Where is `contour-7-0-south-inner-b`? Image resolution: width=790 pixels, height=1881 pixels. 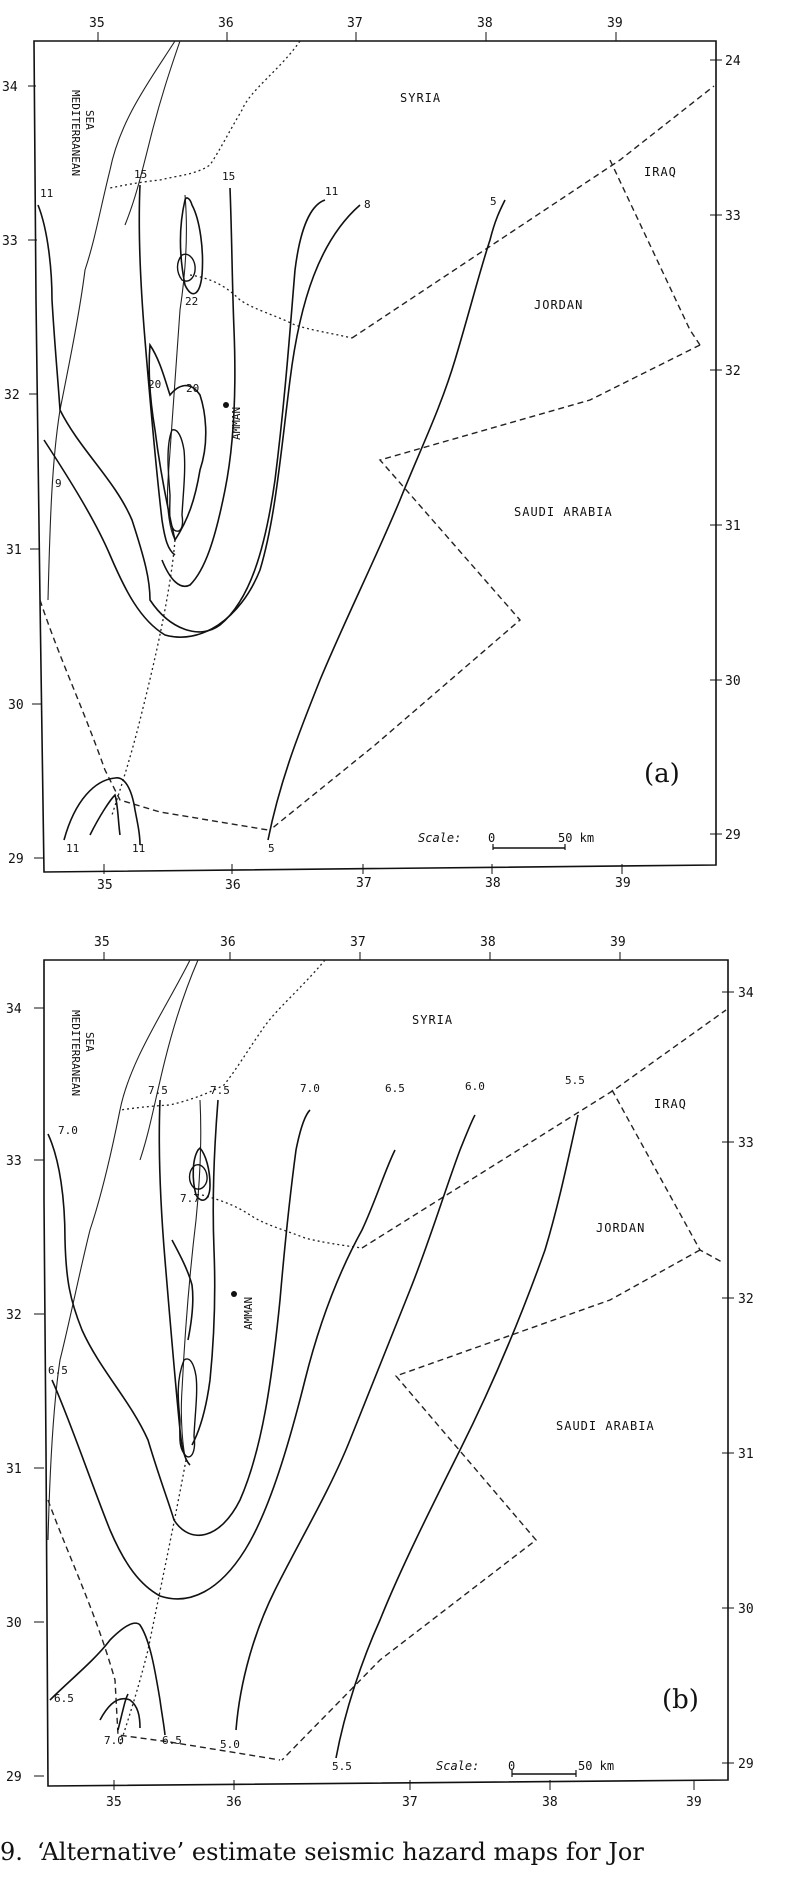 contour-7-0-south-inner-b is located at coordinates (123, 1712).